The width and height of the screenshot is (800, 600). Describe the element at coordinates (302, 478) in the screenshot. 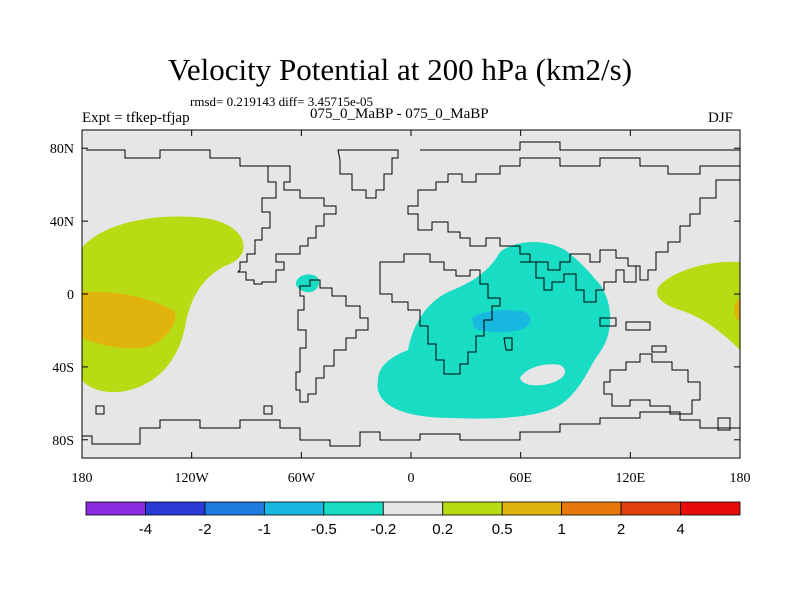

I see `x-tick-label: 60W` at that location.